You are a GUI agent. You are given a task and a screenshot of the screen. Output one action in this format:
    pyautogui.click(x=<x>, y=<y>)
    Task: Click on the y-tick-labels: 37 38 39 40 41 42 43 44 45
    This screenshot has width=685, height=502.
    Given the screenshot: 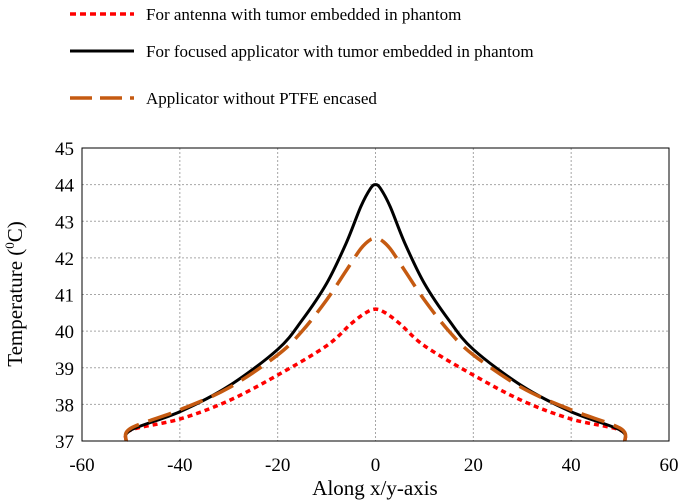 What is the action you would take?
    pyautogui.click(x=65, y=296)
    